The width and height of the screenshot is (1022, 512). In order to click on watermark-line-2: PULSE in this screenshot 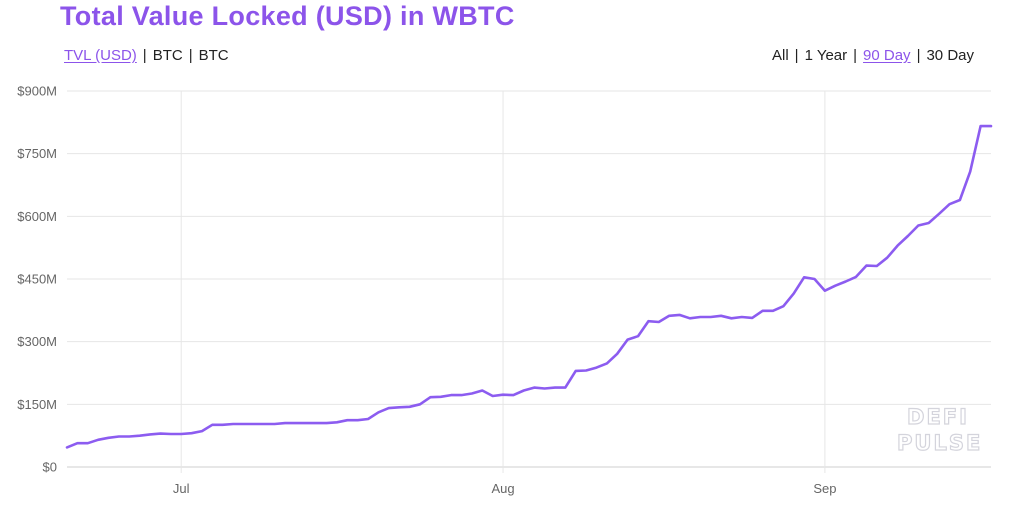, I will do `click(939, 442)`.